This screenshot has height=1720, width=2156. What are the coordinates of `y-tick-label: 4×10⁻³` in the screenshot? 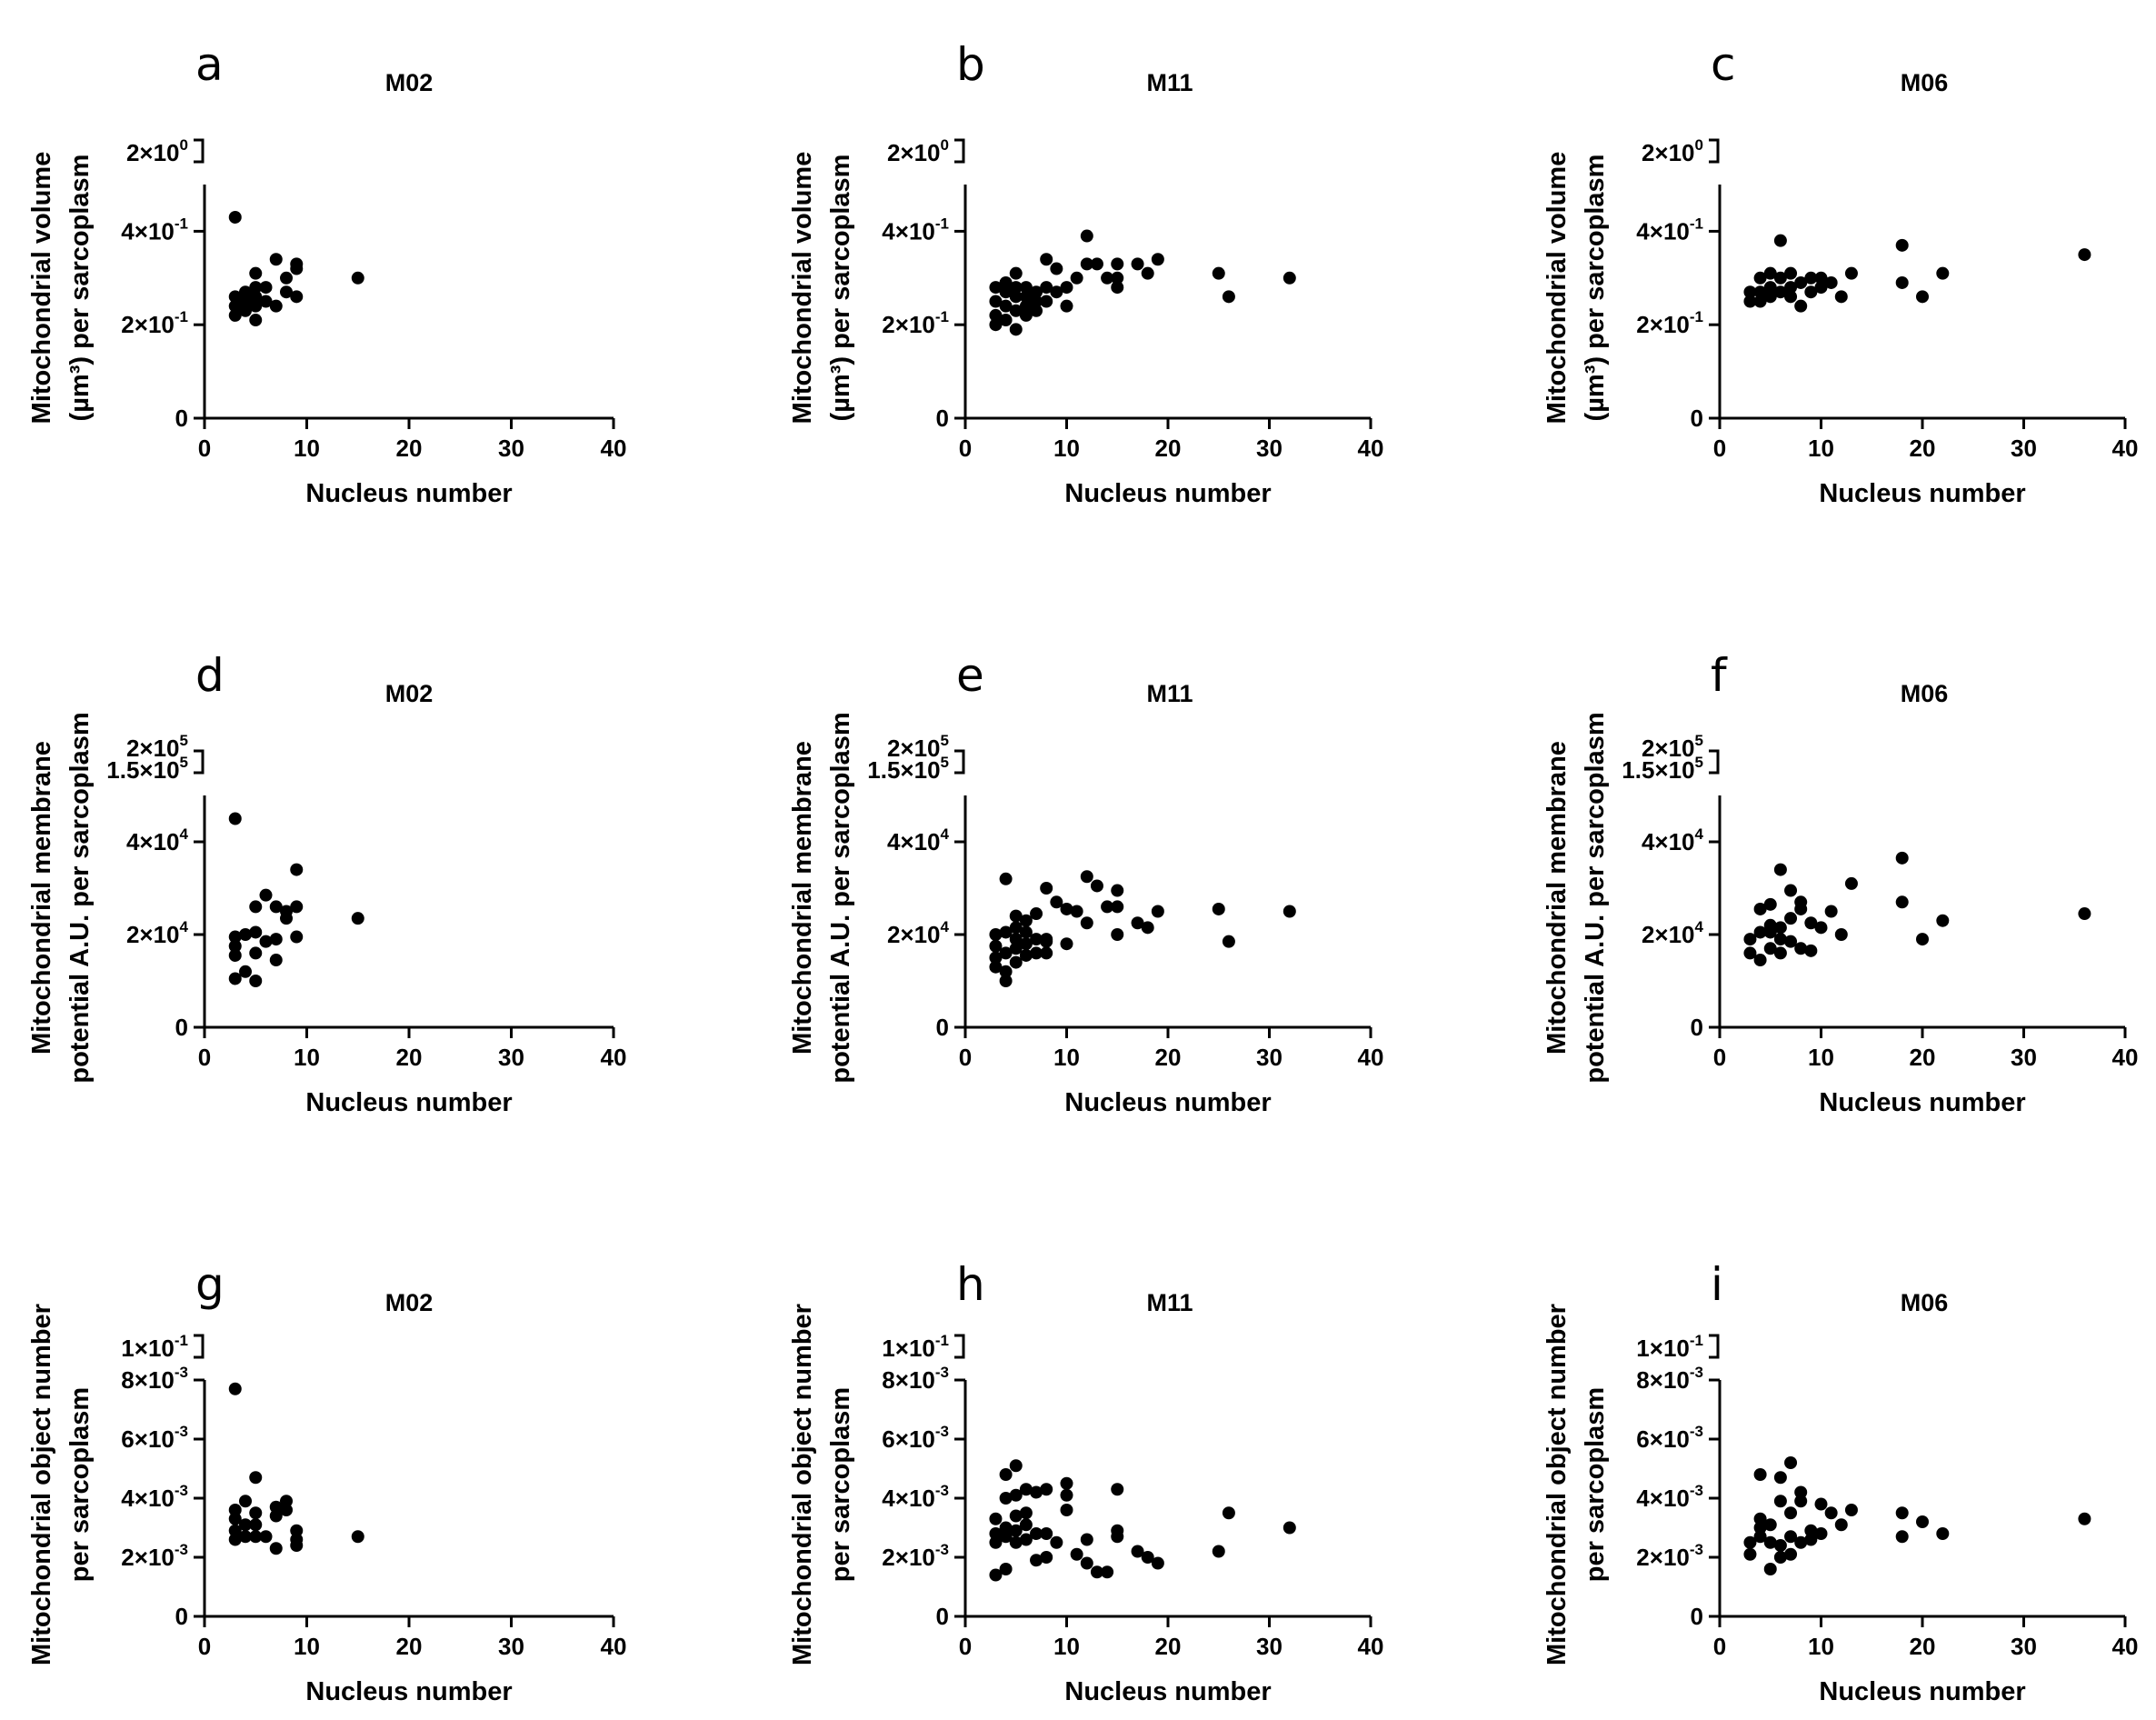 It's located at (154, 1497).